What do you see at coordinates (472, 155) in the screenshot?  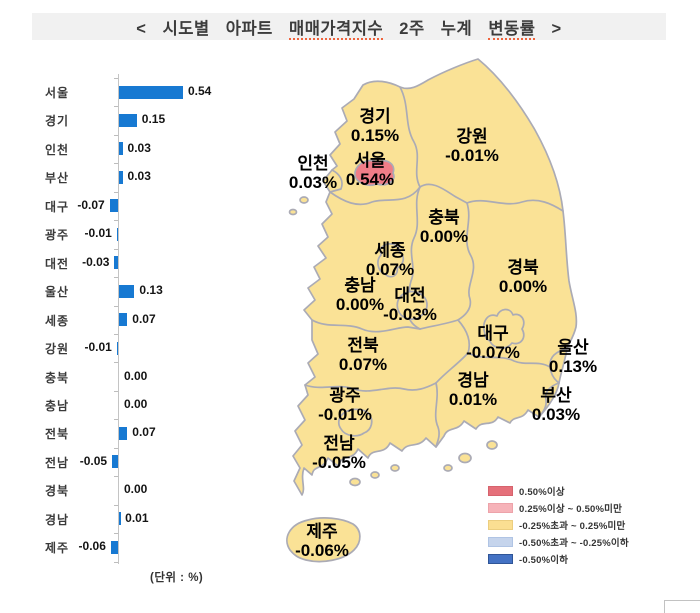 I see `region-value: -0.01%` at bounding box center [472, 155].